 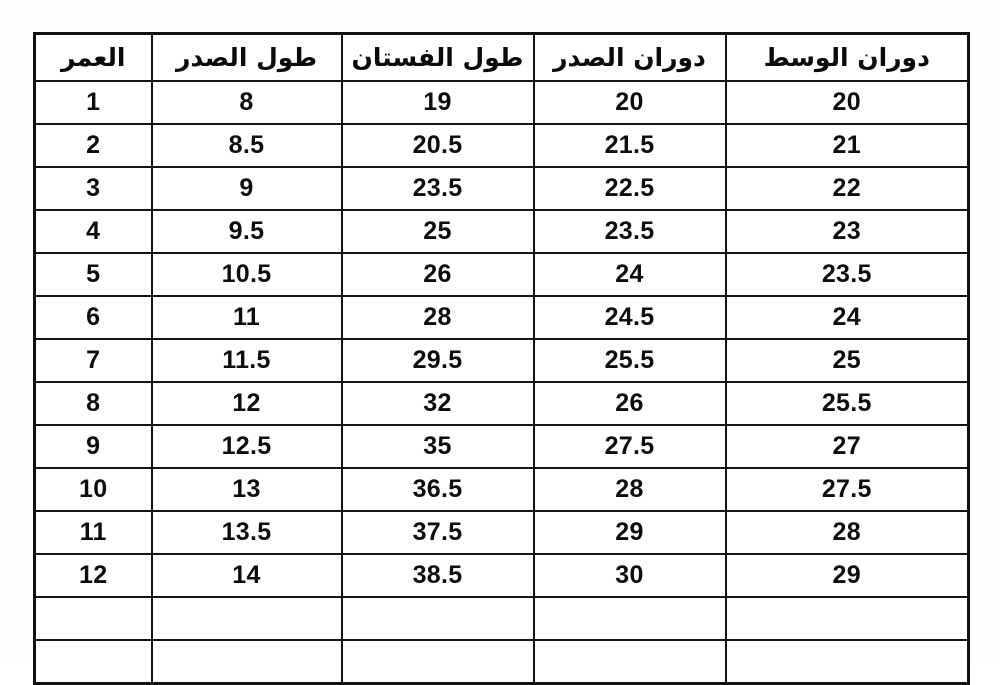 What do you see at coordinates (437, 102) in the screenshot?
I see `cell-dress-length: 19` at bounding box center [437, 102].